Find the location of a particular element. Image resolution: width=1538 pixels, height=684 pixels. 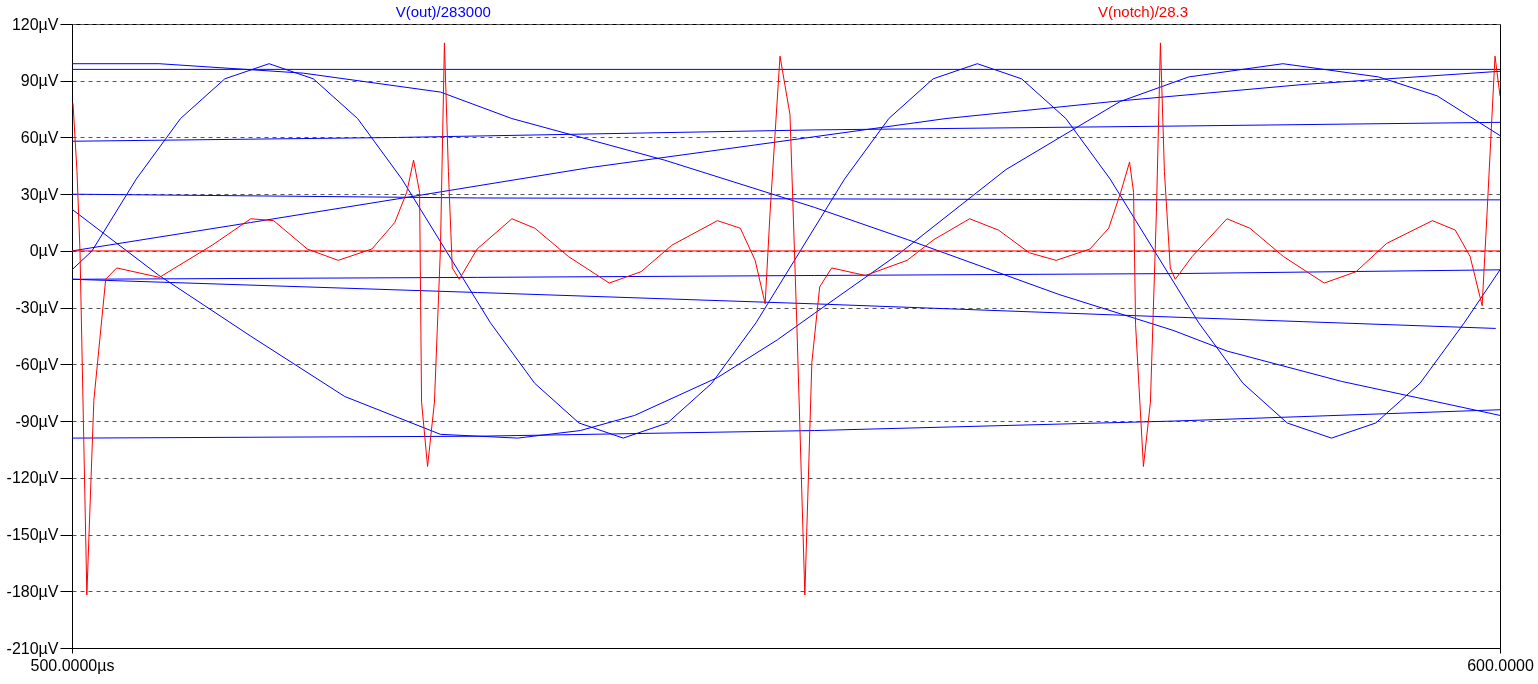

y-tick-label: -210µV is located at coordinates (32, 648).